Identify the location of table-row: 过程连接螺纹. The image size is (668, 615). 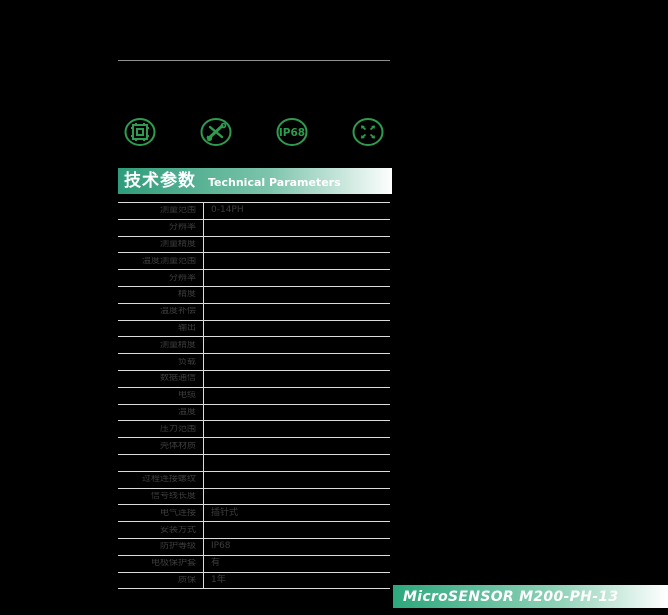
(254, 479).